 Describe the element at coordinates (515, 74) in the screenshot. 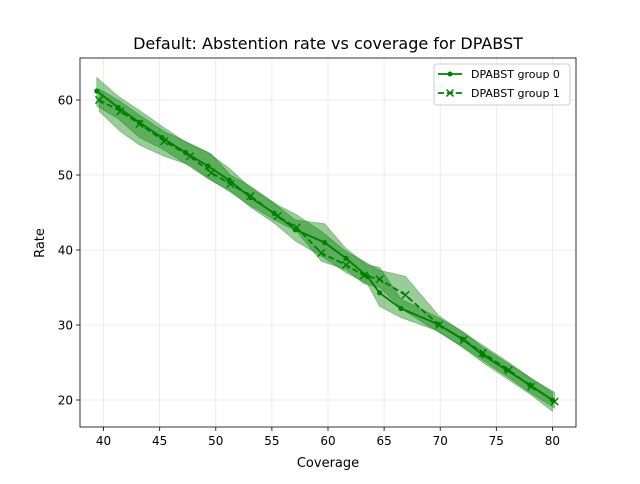

I see `legend-label-group-0: DPABST group 0` at that location.